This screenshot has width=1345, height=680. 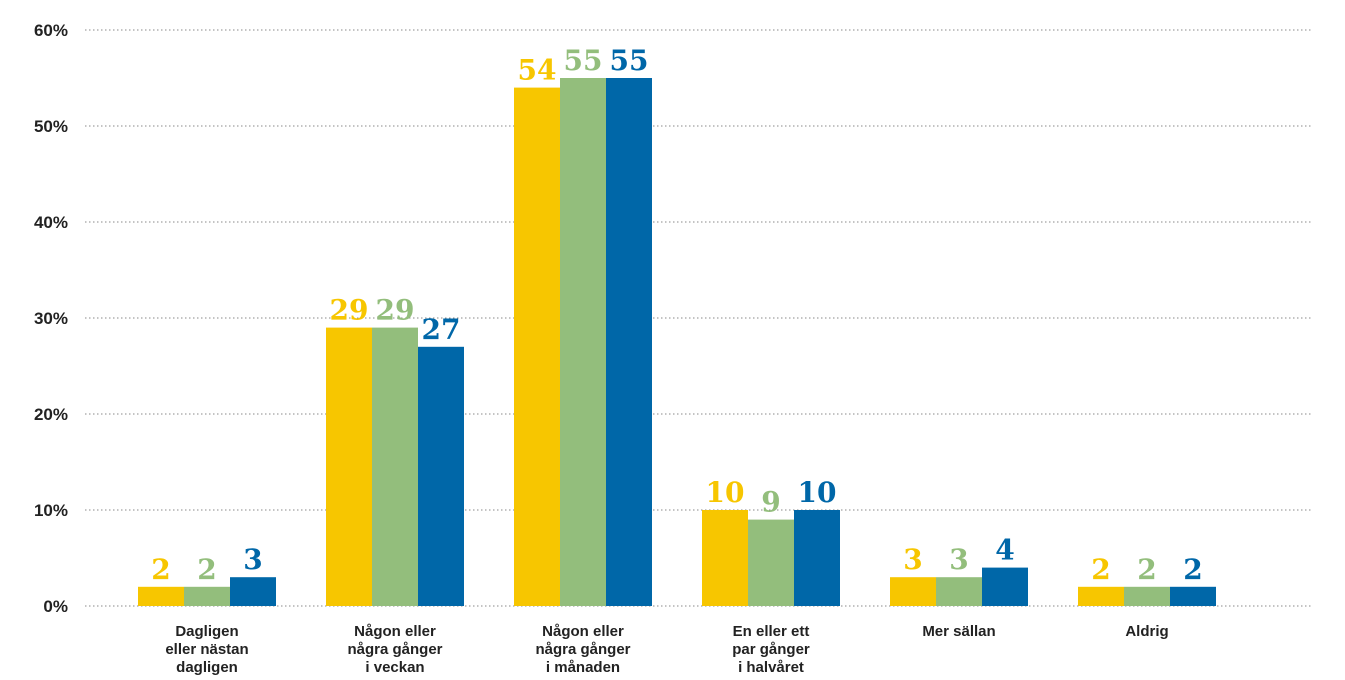 I want to click on x-category-label: Aldrig, so click(x=1146, y=631).